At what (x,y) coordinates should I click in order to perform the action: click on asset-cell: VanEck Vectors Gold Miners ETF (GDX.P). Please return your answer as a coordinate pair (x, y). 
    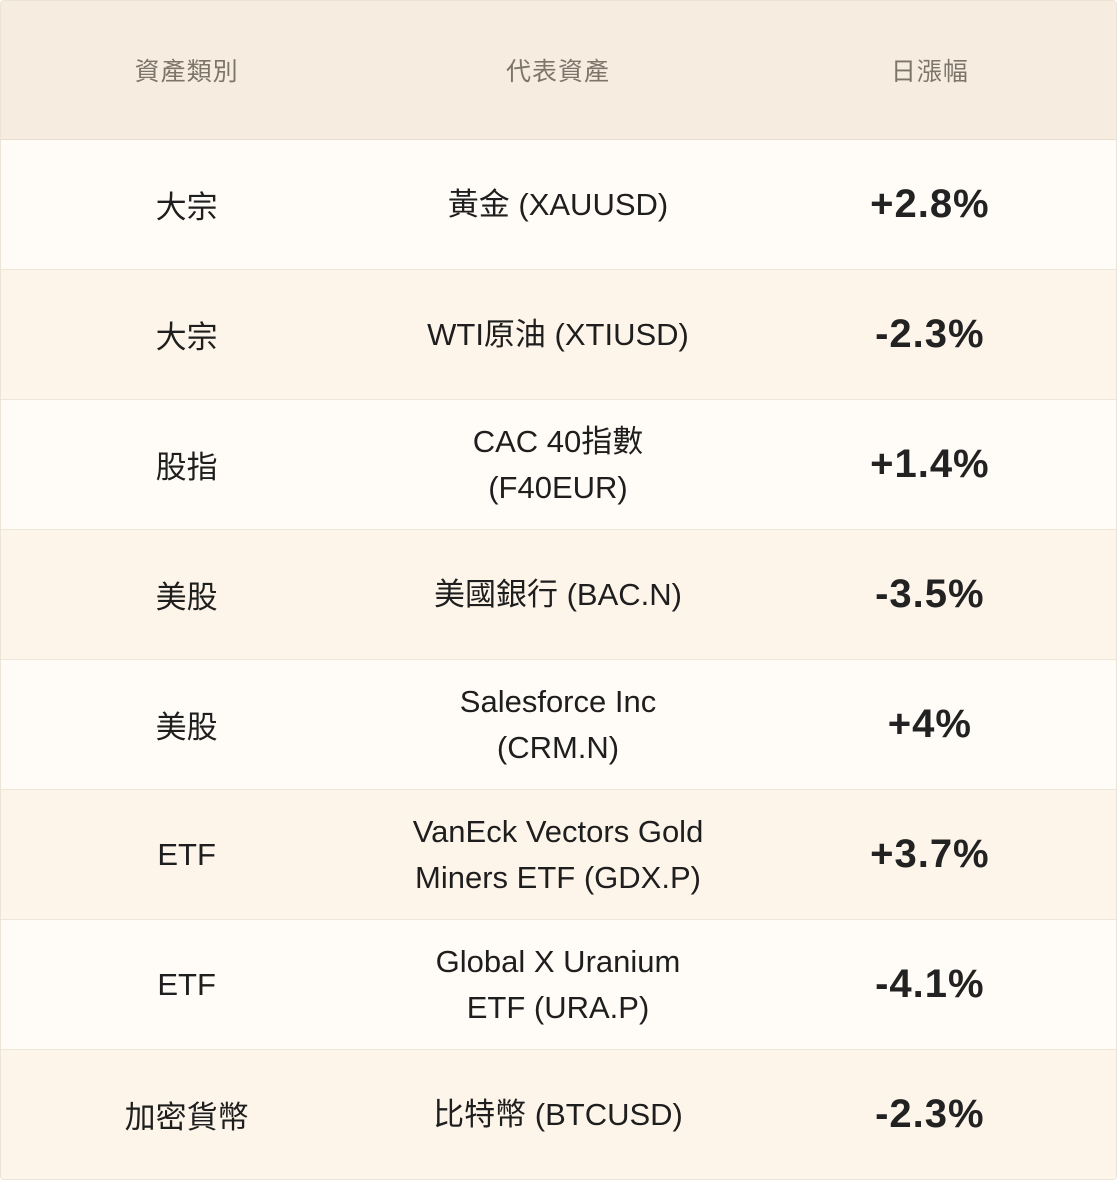
    Looking at the image, I should click on (558, 854).